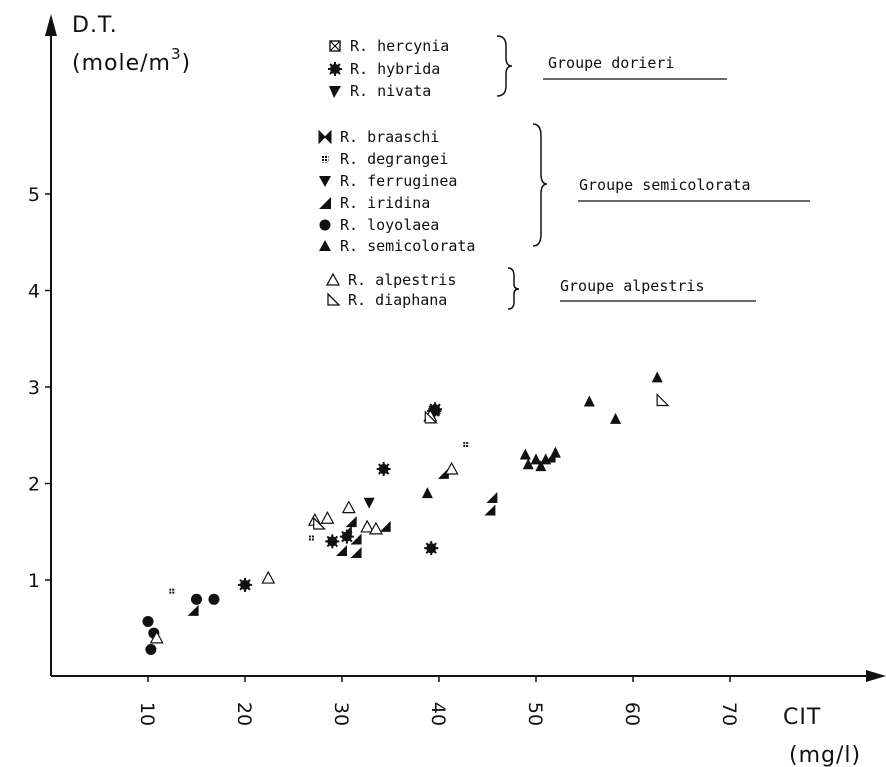 The height and width of the screenshot is (767, 886). Describe the element at coordinates (51, 25) in the screenshot. I see `y-axis-arrow` at that location.